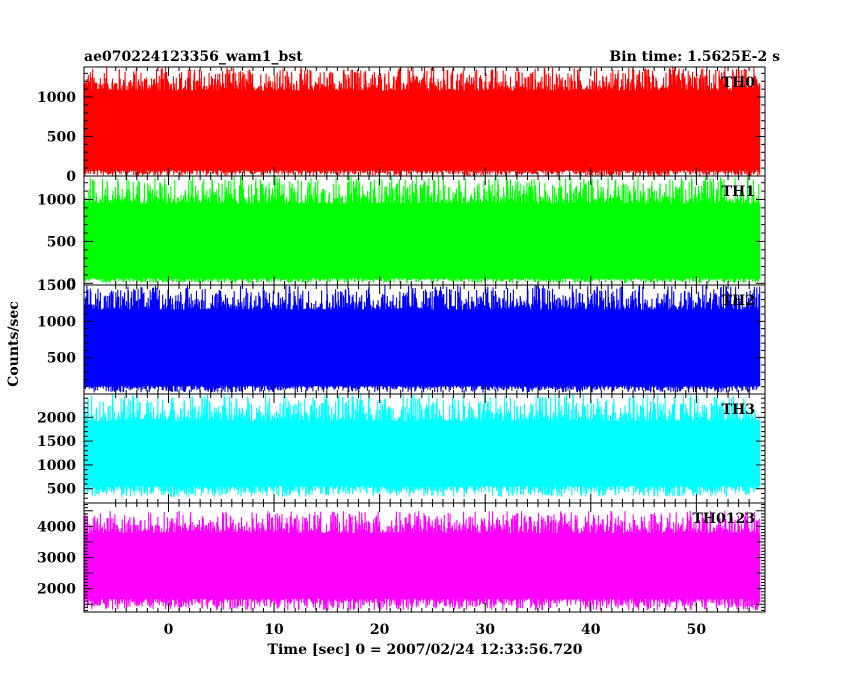 This screenshot has width=850, height=684. I want to click on x-tick-label: 30, so click(485, 630).